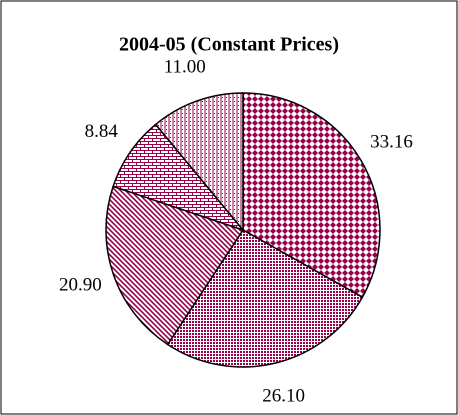 The height and width of the screenshot is (415, 458). I want to click on data-label: 33.16, so click(391, 142).